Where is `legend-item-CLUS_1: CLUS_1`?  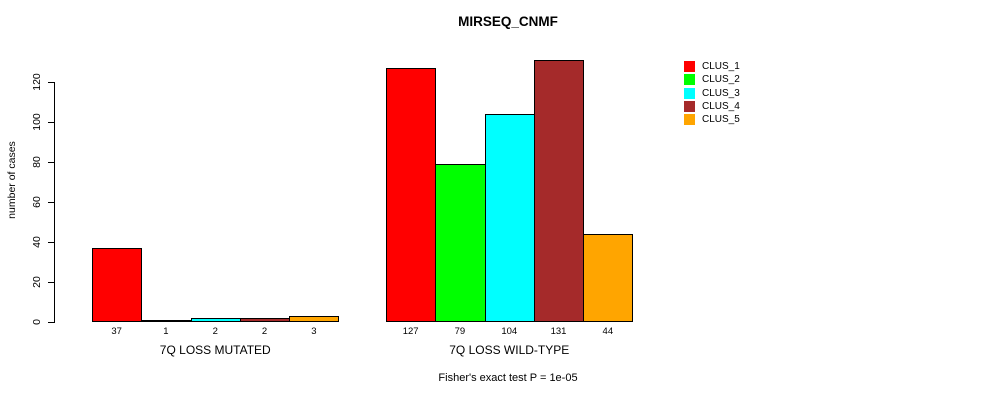
legend-item-CLUS_1: CLUS_1 is located at coordinates (712, 66).